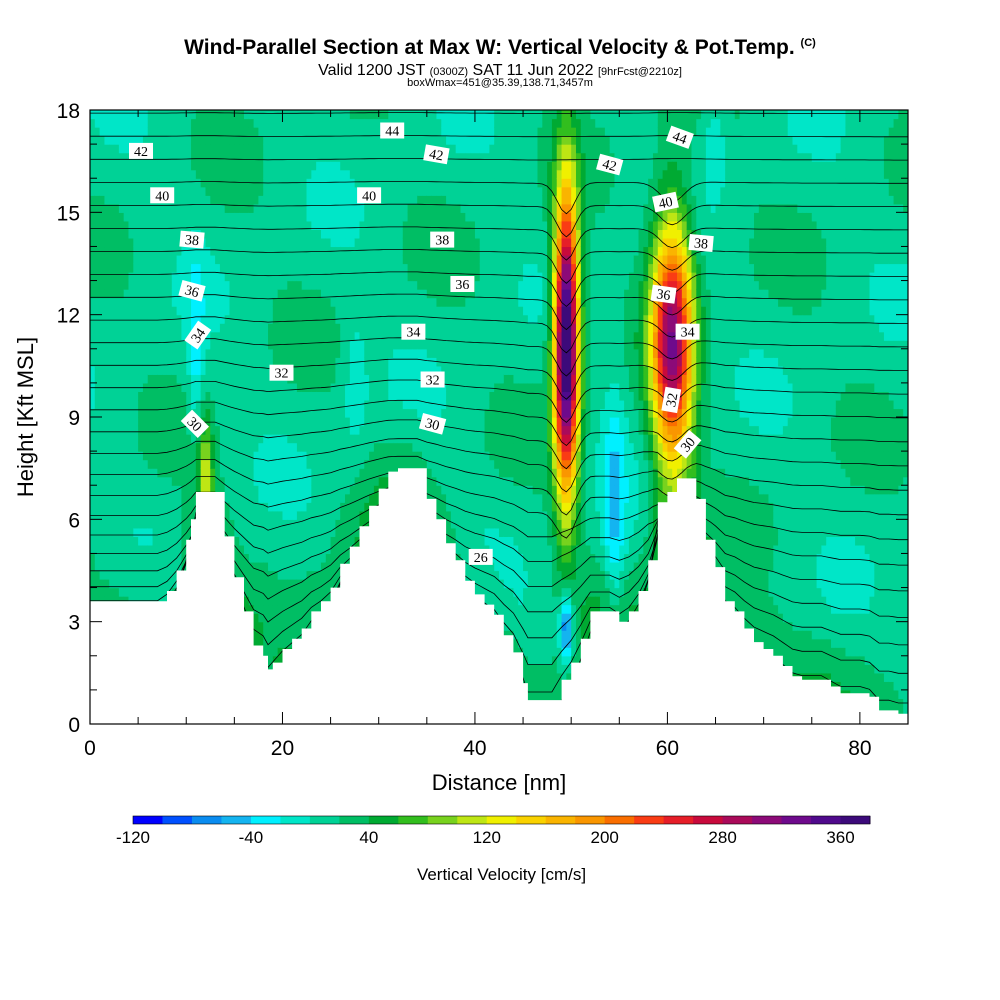  What do you see at coordinates (500, 83) in the screenshot?
I see `box-info: boxWmax=451@35.39,138.71,3457m` at bounding box center [500, 83].